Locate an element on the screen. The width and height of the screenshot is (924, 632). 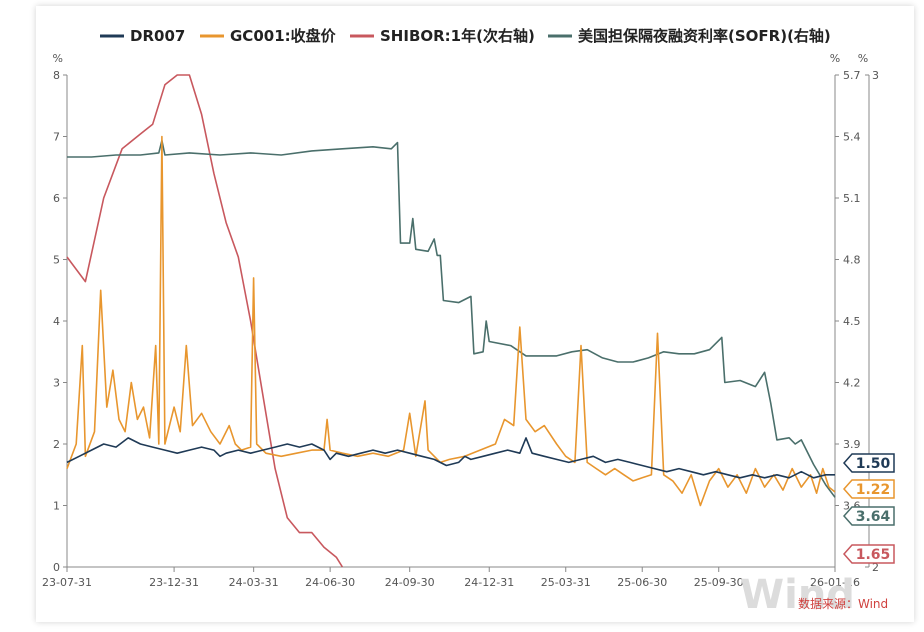
right-axis-1-unit: % is located at coordinates (835, 58).